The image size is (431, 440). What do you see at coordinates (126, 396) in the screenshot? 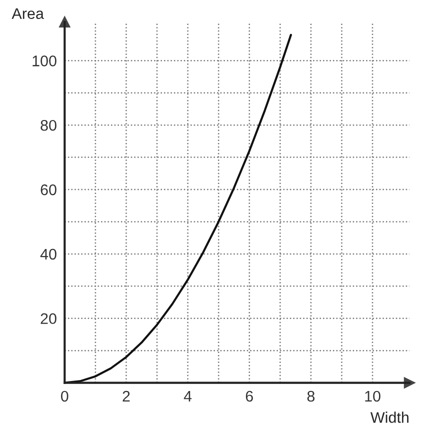
I see `x-tick-label: 2` at bounding box center [126, 396].